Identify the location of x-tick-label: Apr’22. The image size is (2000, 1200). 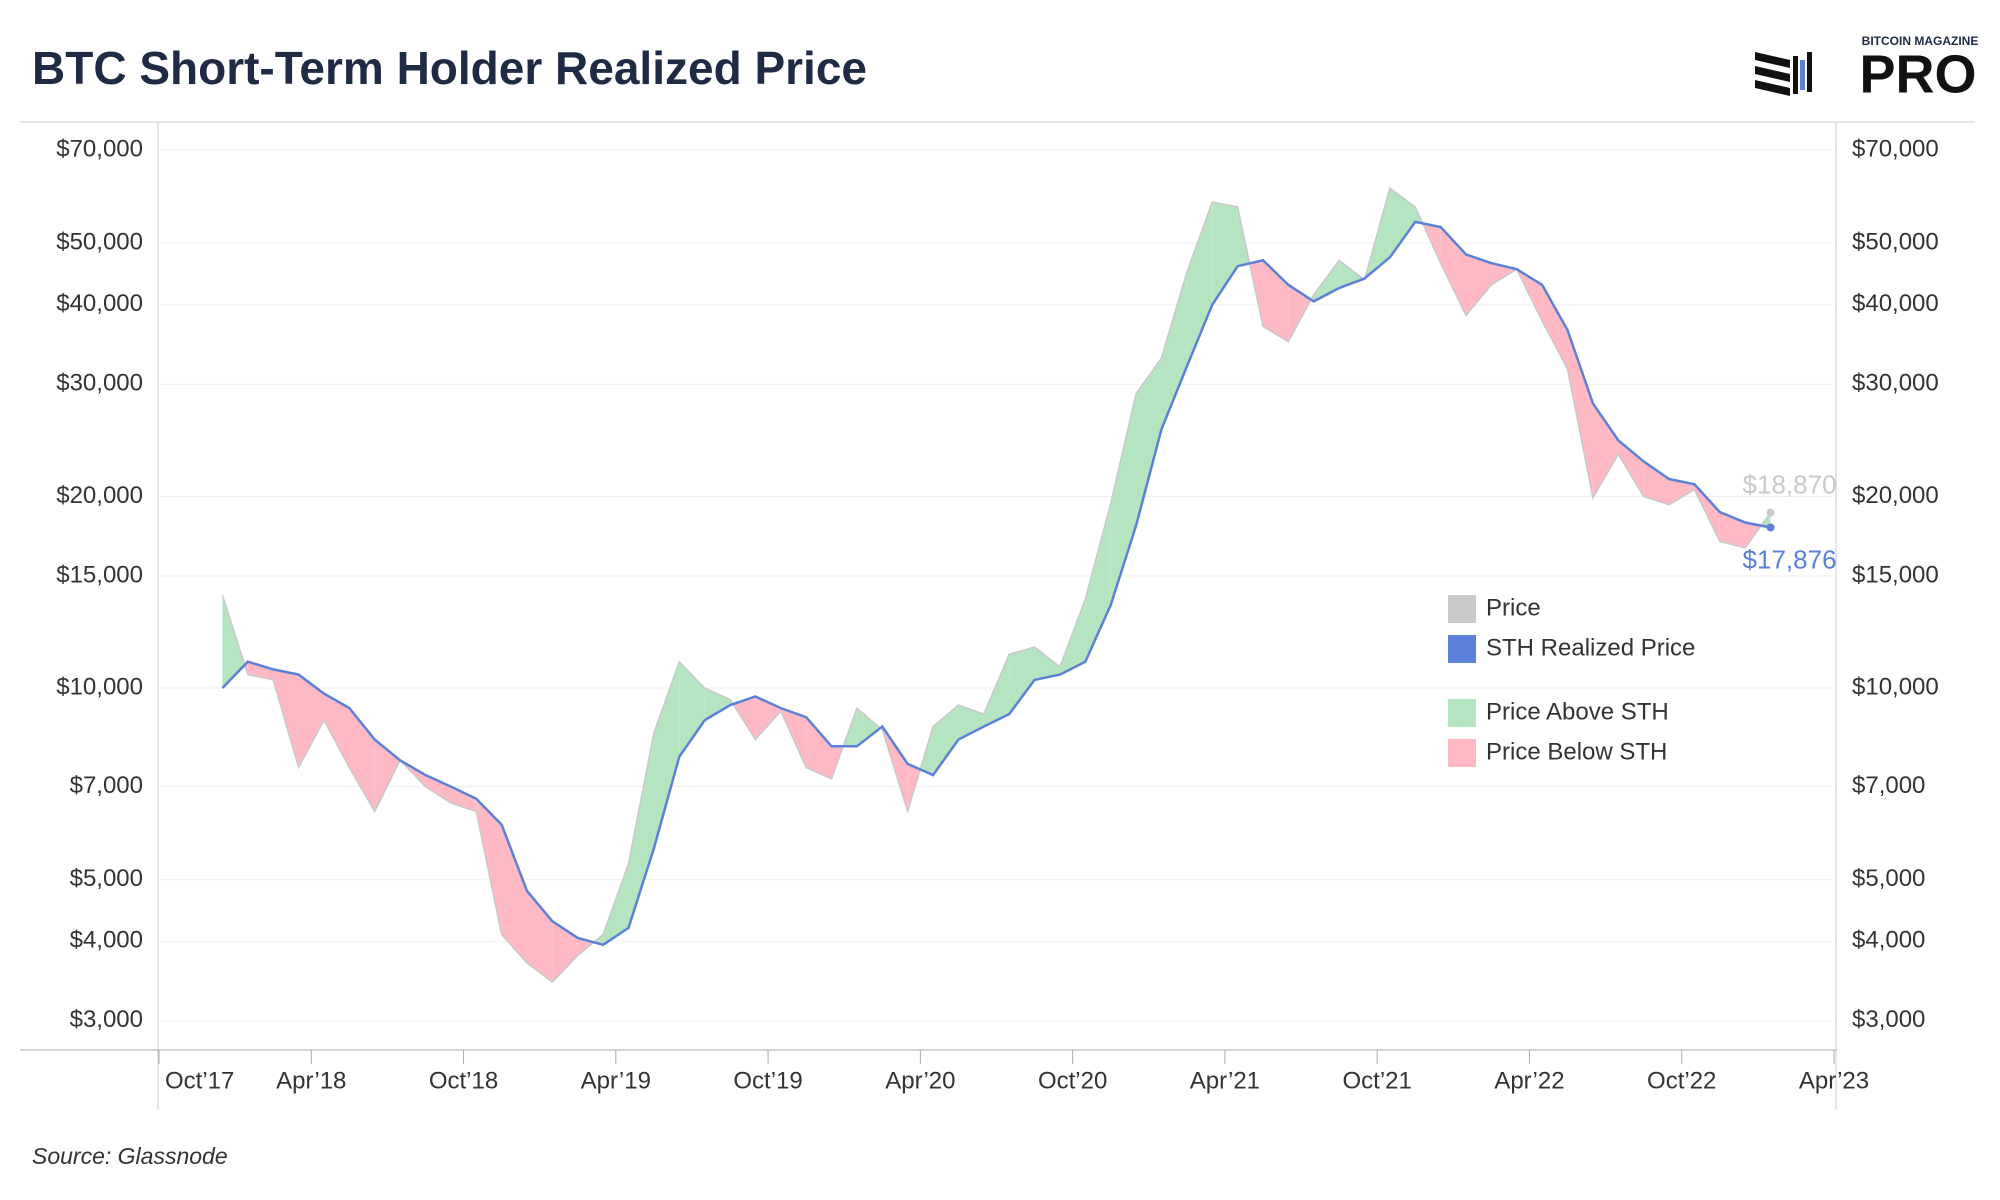
(1529, 1080).